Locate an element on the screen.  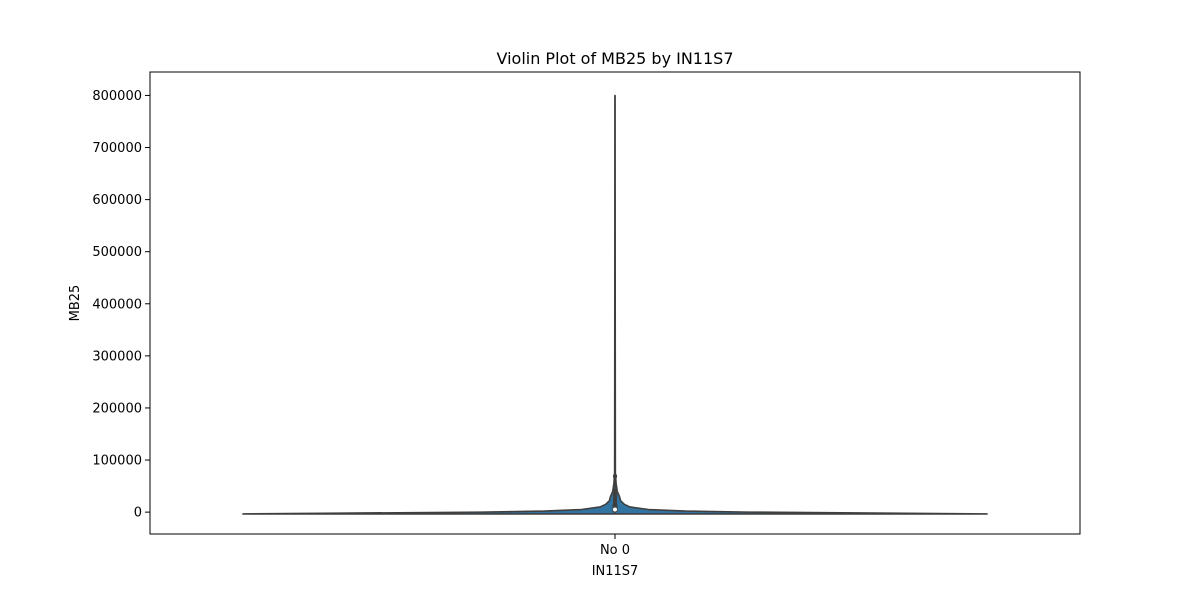
x-axis-ticks: No 0 is located at coordinates (615, 546).